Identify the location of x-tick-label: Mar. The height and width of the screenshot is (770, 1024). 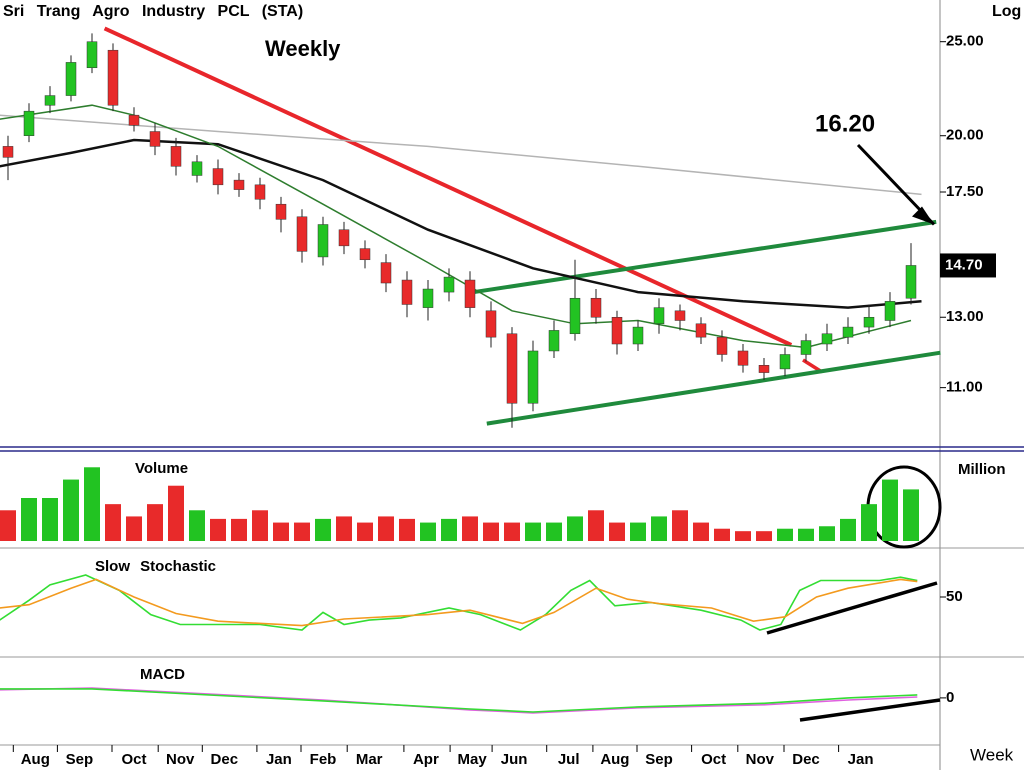
(369, 759).